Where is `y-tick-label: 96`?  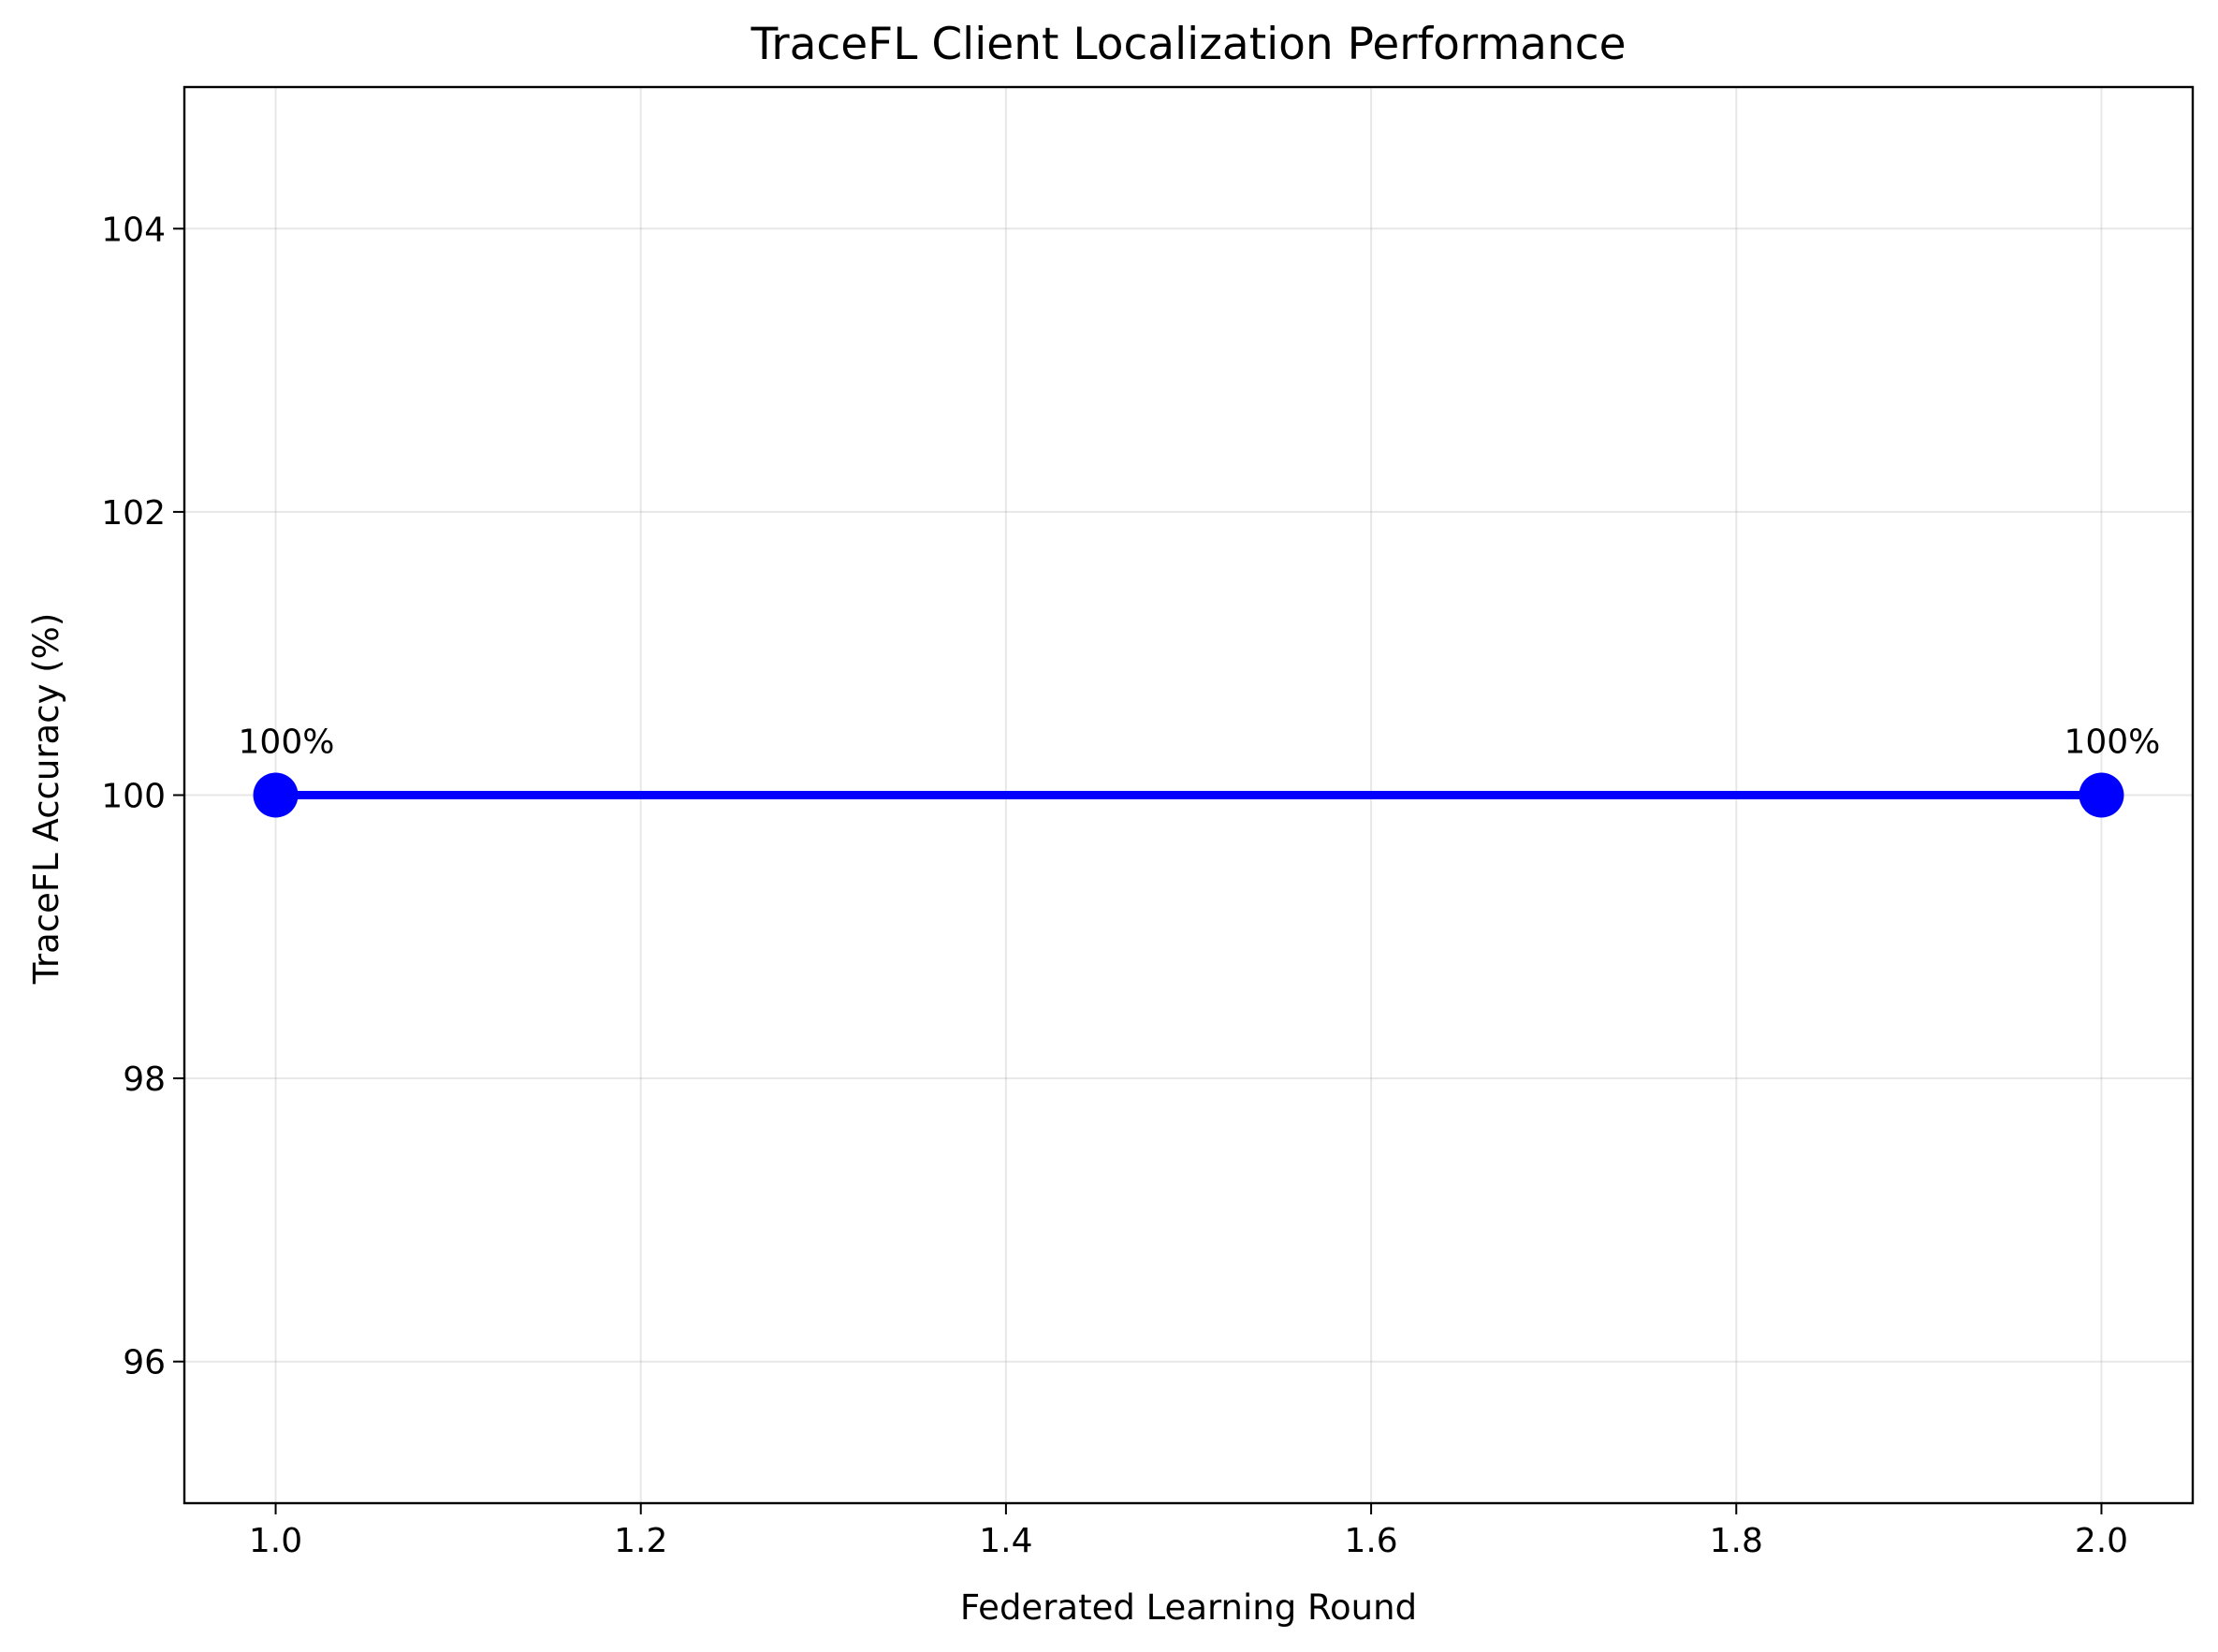
y-tick-label: 96 is located at coordinates (145, 1363).